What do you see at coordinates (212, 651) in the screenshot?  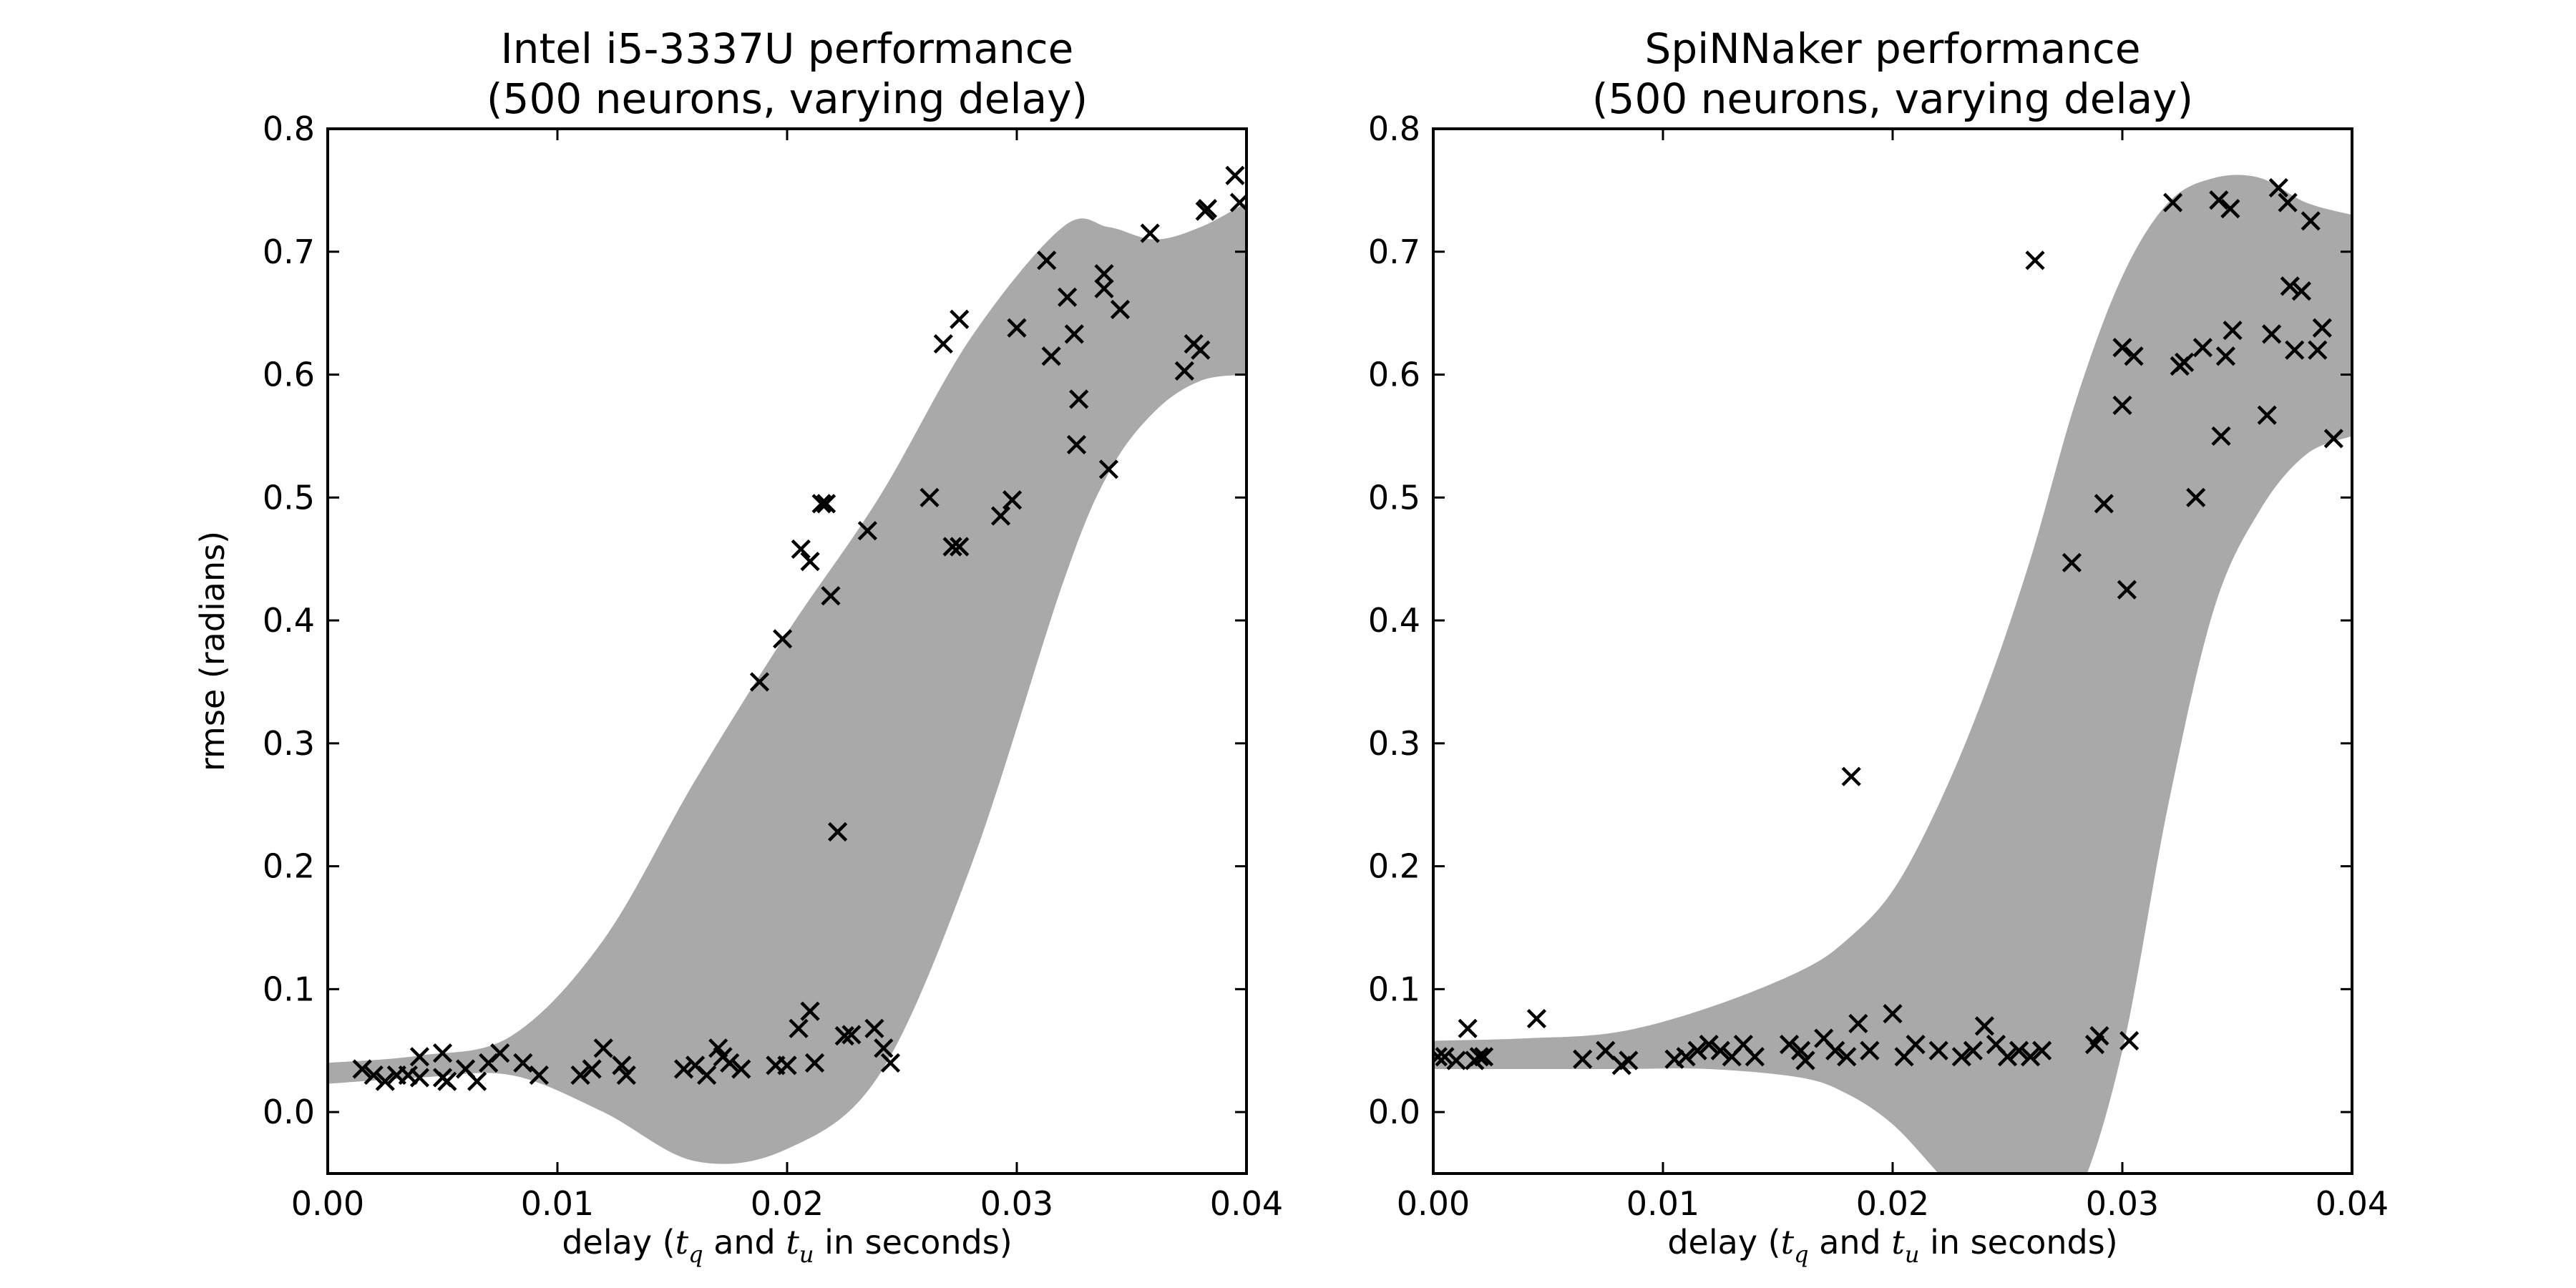 I see `y-axis-label: rmse (radians)` at bounding box center [212, 651].